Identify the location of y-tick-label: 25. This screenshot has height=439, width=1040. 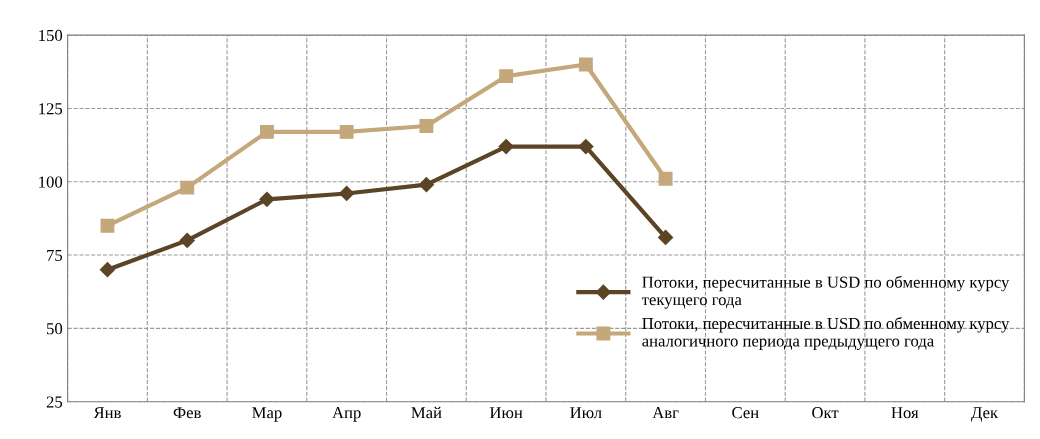
(54, 402).